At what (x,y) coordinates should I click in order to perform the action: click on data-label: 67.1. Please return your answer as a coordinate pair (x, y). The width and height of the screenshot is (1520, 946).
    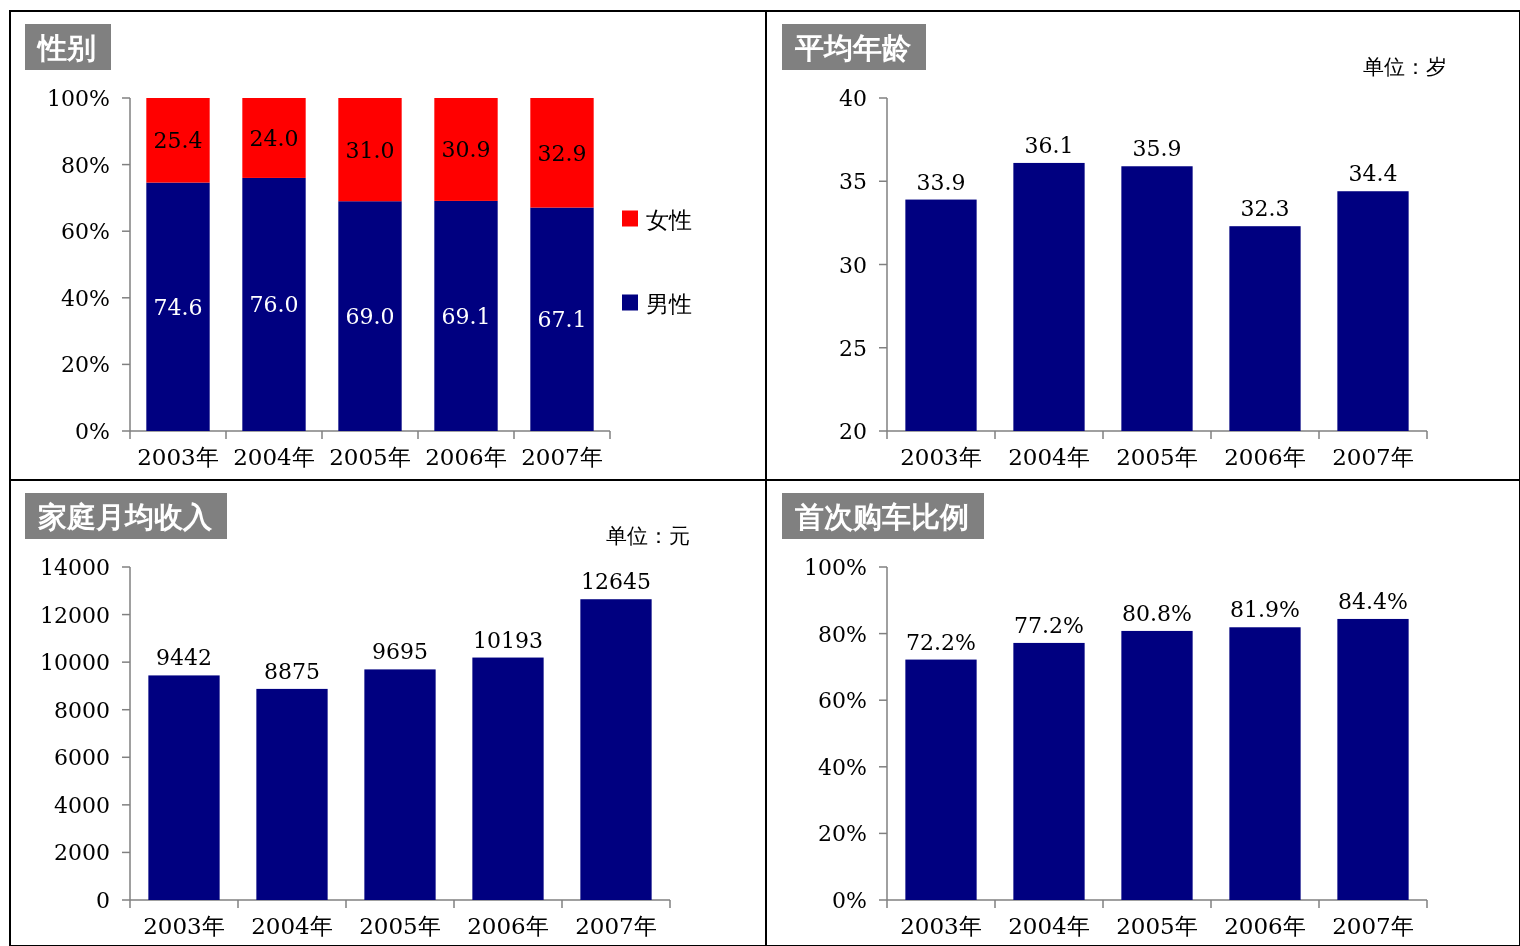
    Looking at the image, I should click on (562, 320).